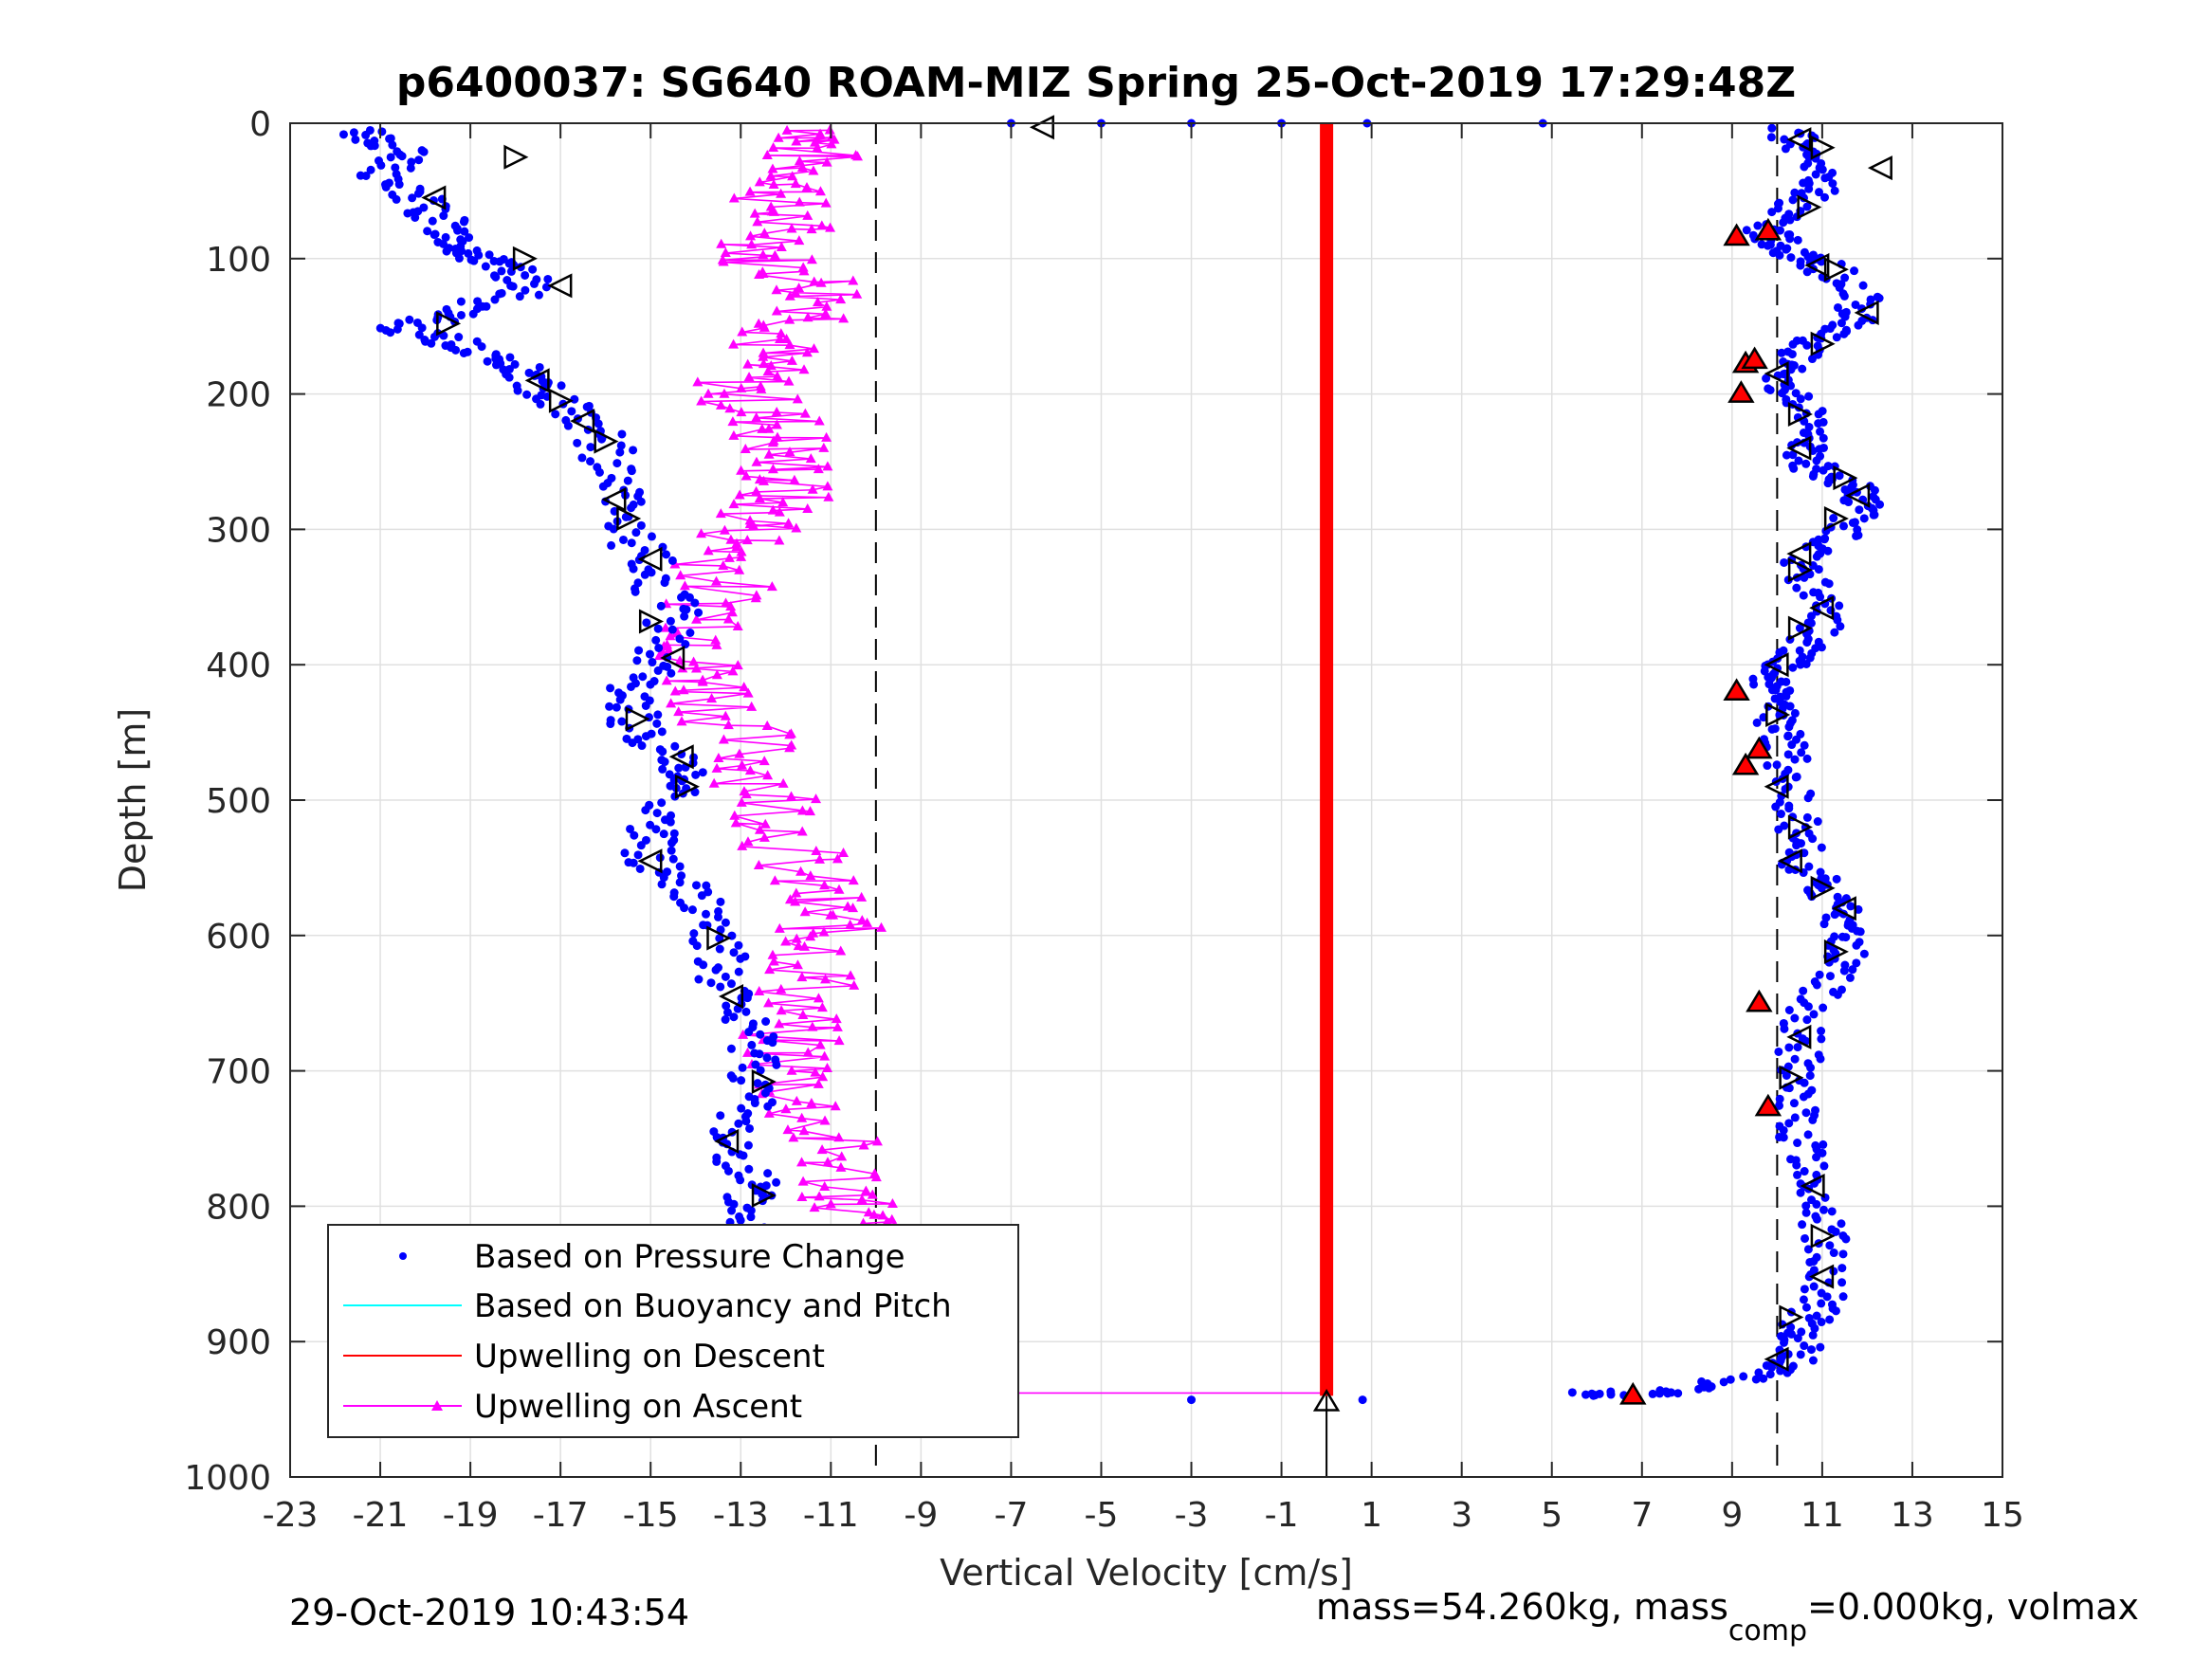  What do you see at coordinates (1822, 1515) in the screenshot?
I see `x-tick-label-17: 11` at bounding box center [1822, 1515].